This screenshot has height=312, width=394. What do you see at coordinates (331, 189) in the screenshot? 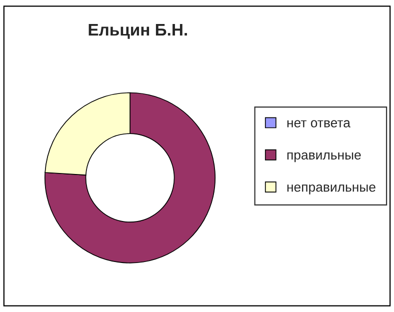
I see `legend-label: неправильные` at bounding box center [331, 189].